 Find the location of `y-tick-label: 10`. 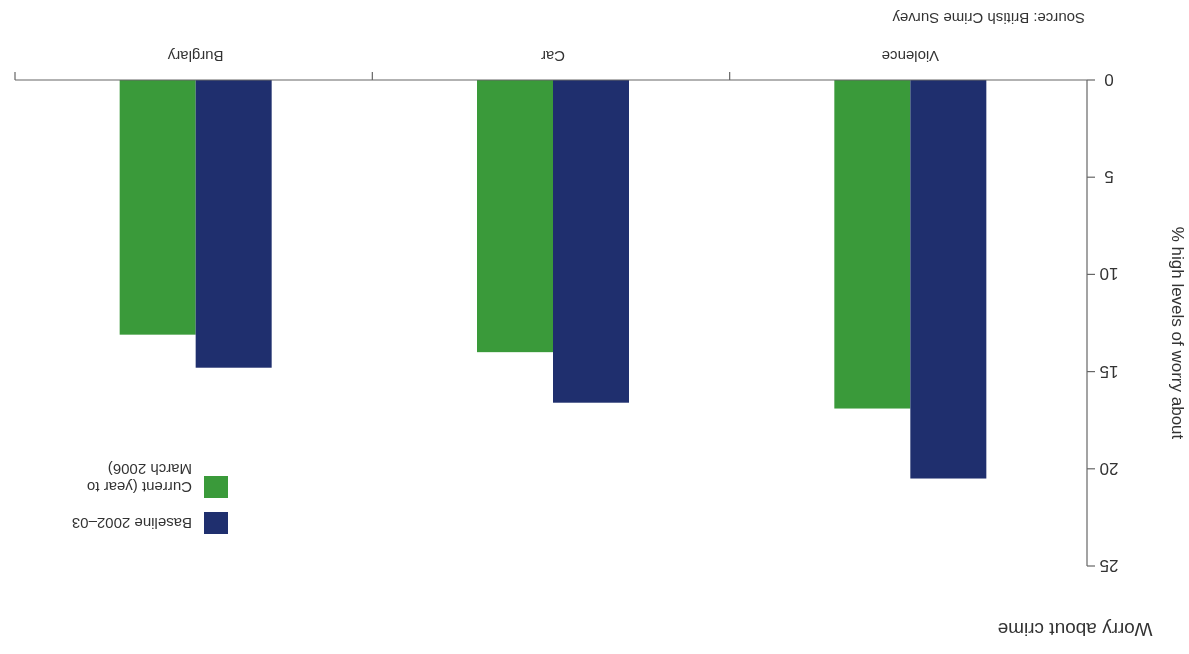

y-tick-label: 10 is located at coordinates (1109, 274).